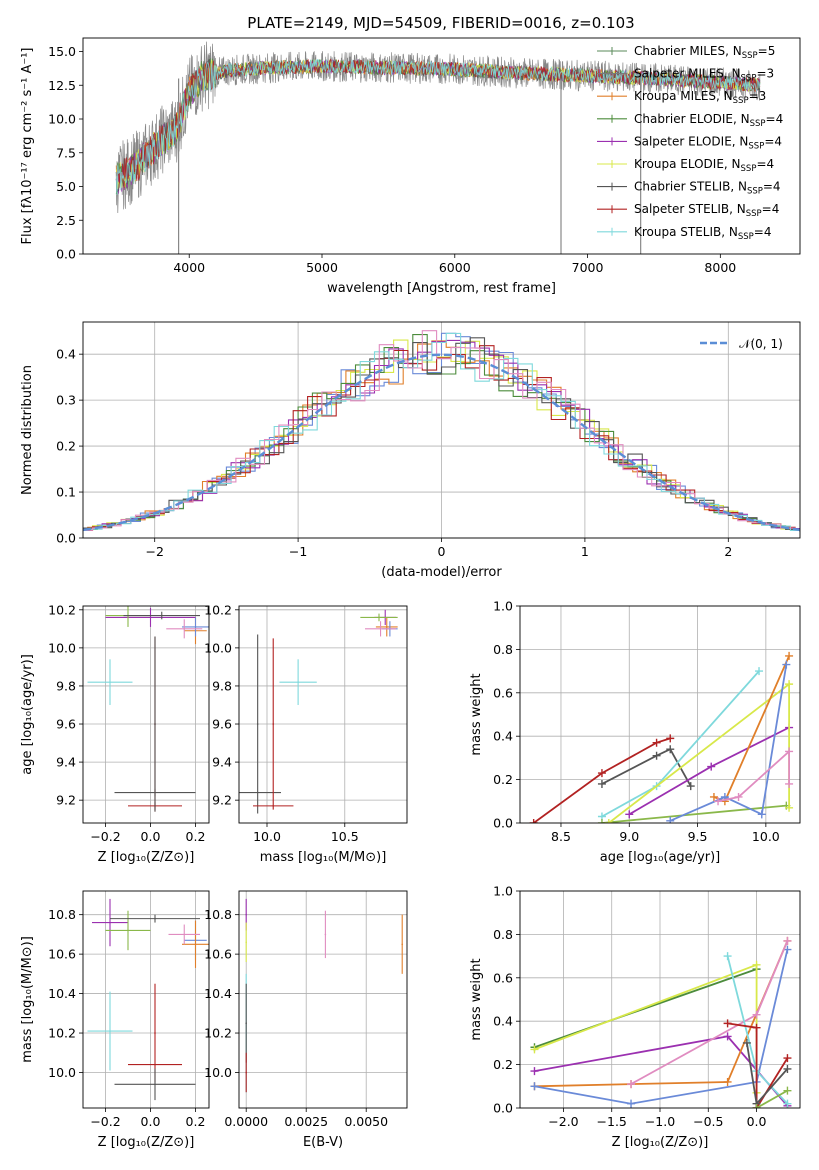 This screenshot has height=1170, width=819. What do you see at coordinates (612, 1121) in the screenshot?
I see `x-tick-label: −1.5` at bounding box center [612, 1121].